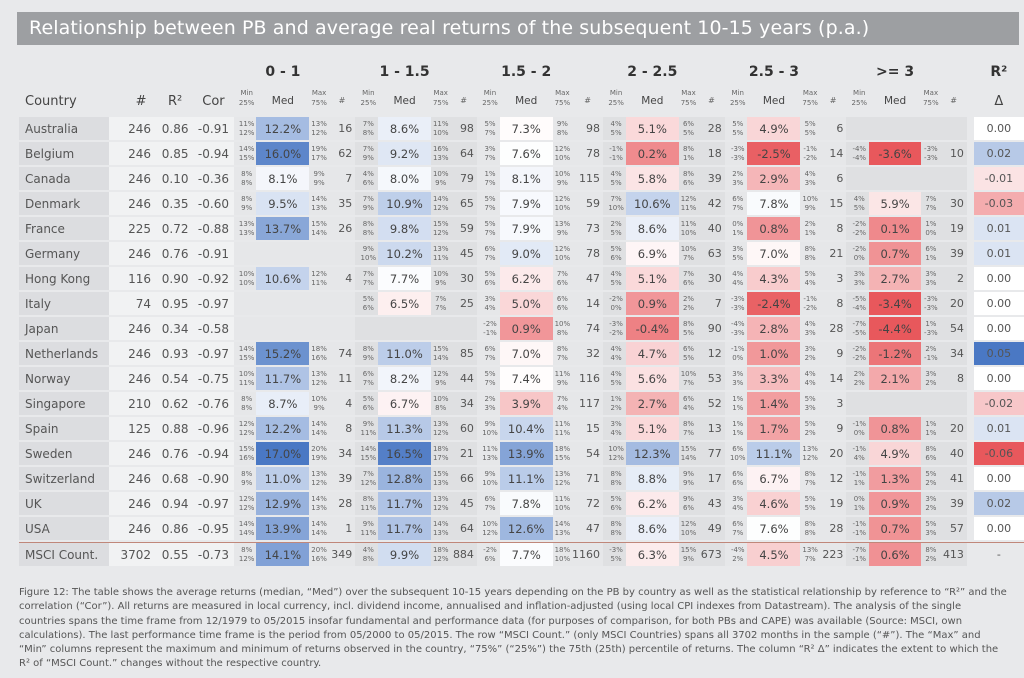  What do you see at coordinates (859, 257) in the screenshot?
I see `p25-value: 0%` at bounding box center [859, 257].